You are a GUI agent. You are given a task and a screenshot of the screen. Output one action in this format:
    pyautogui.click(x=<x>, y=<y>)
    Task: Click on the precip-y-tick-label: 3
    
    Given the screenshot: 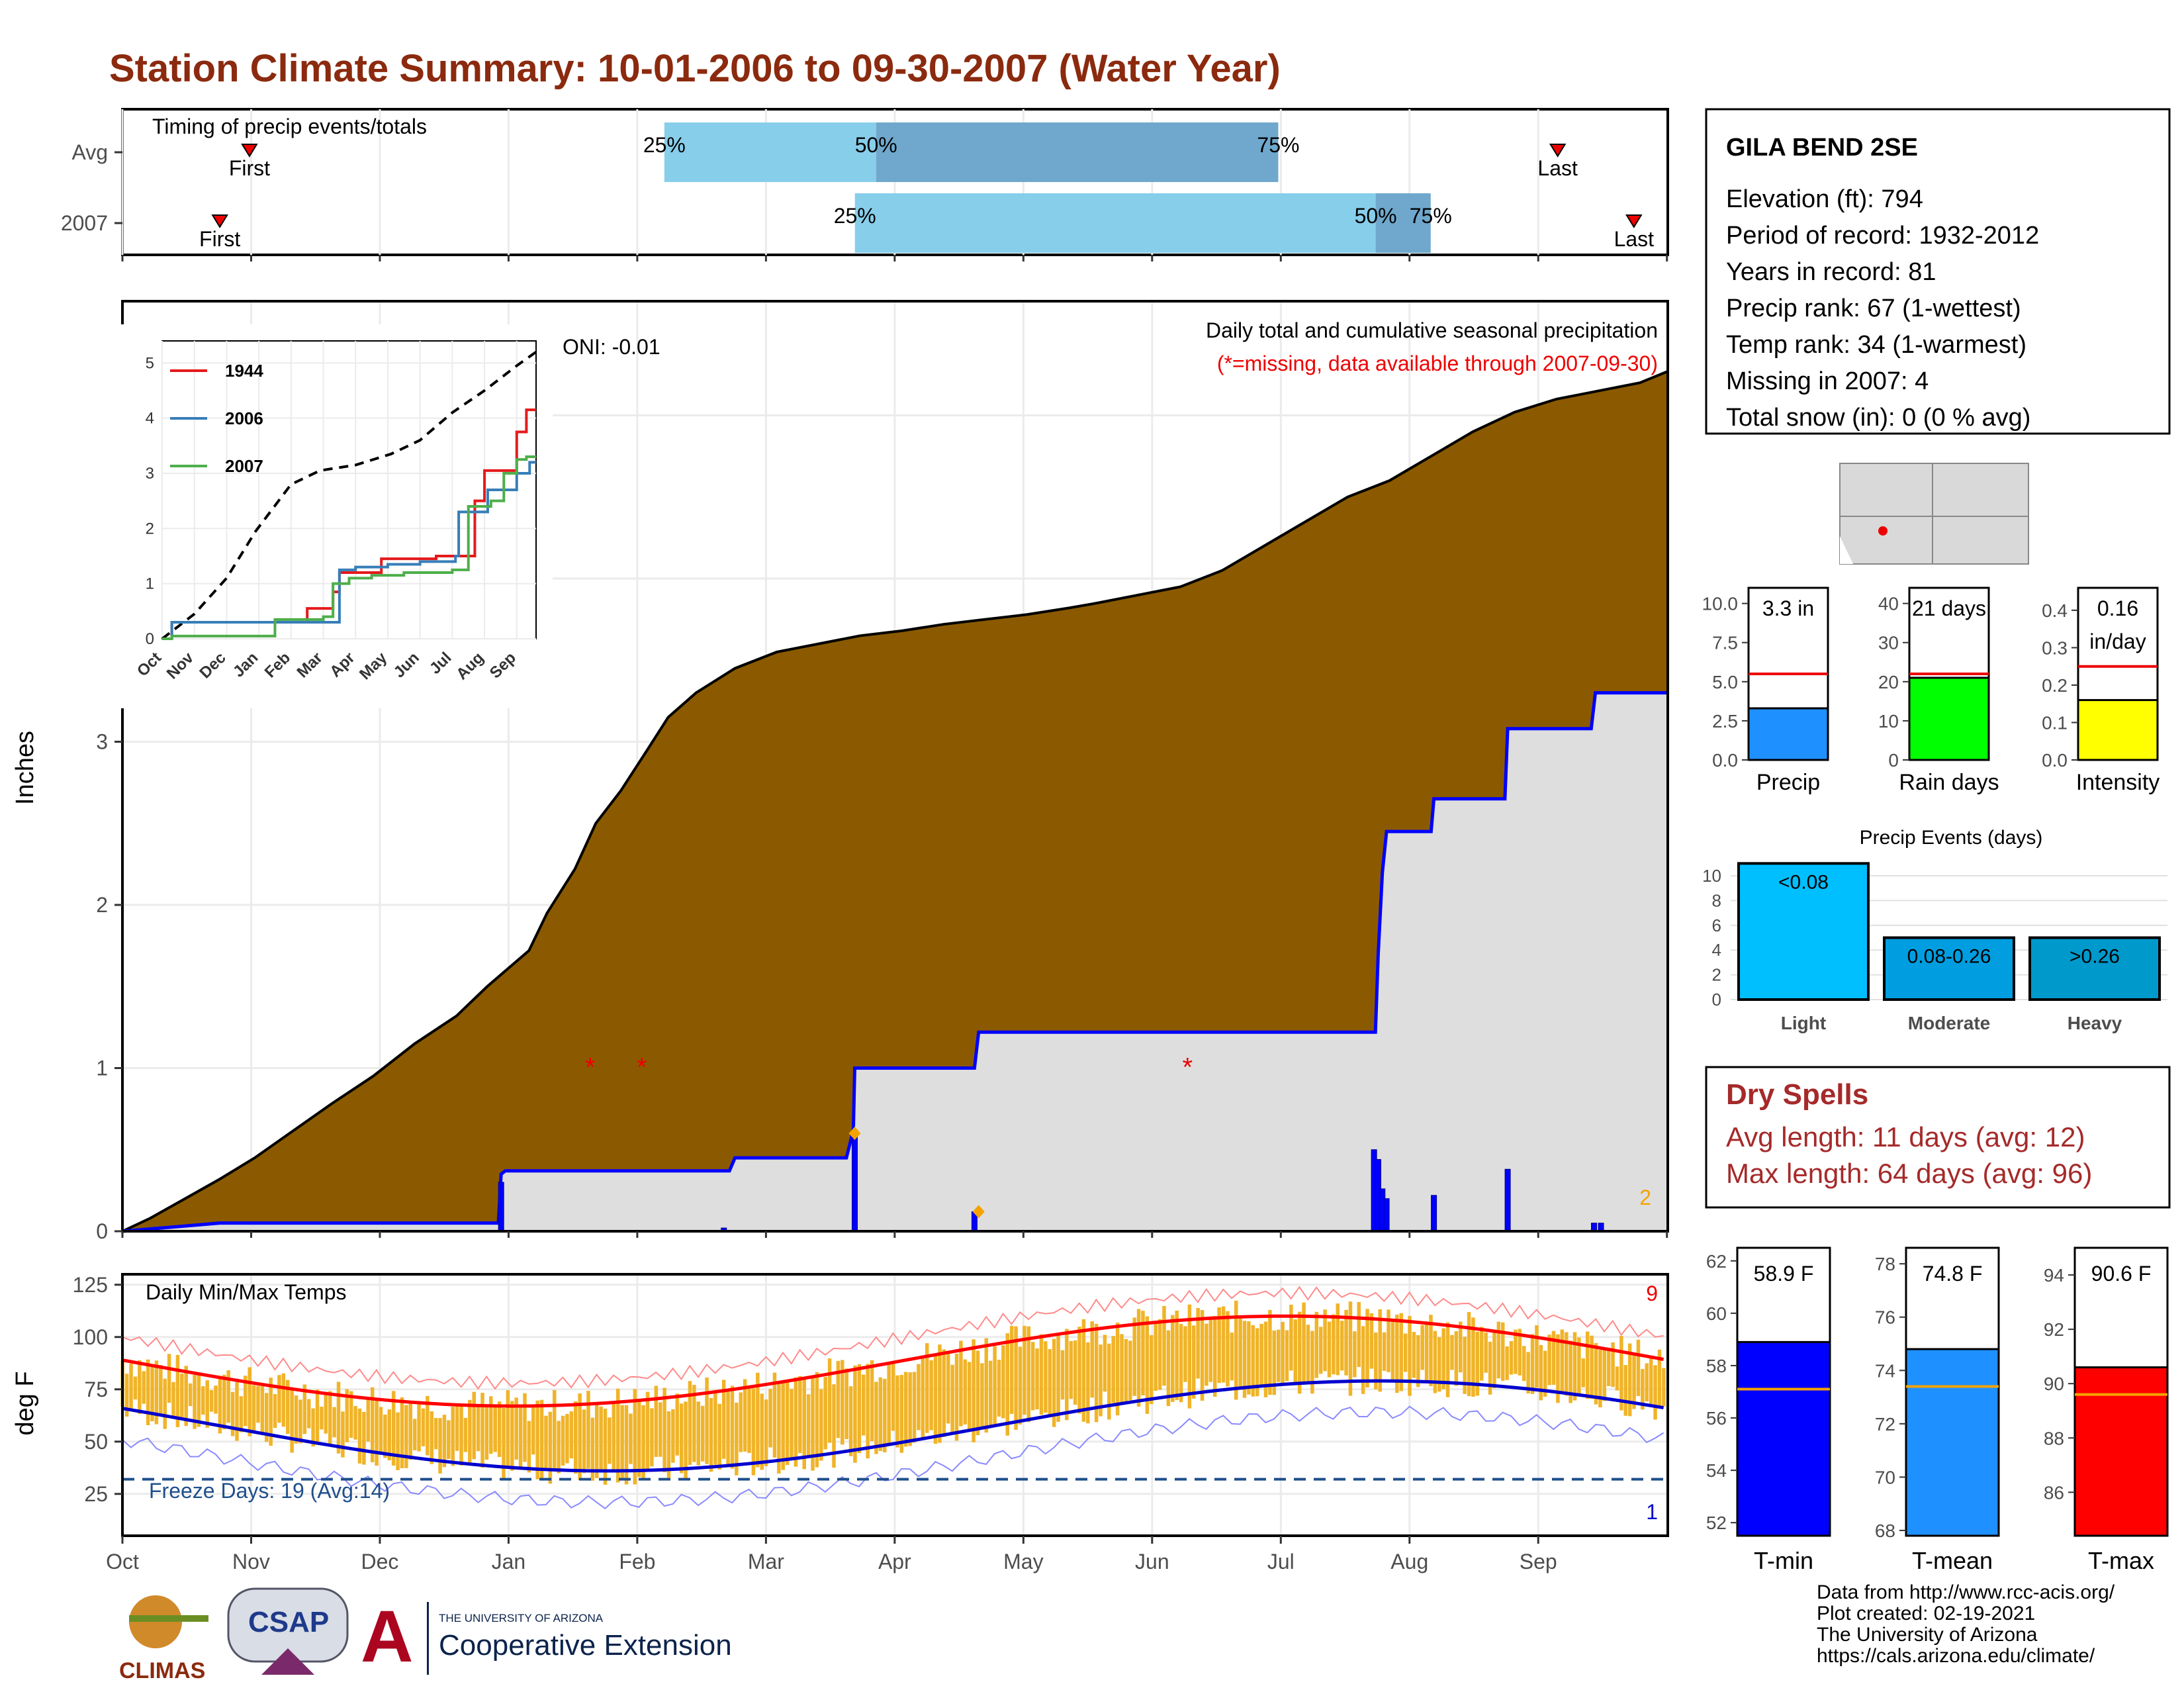 What is the action you would take?
    pyautogui.click(x=102, y=742)
    